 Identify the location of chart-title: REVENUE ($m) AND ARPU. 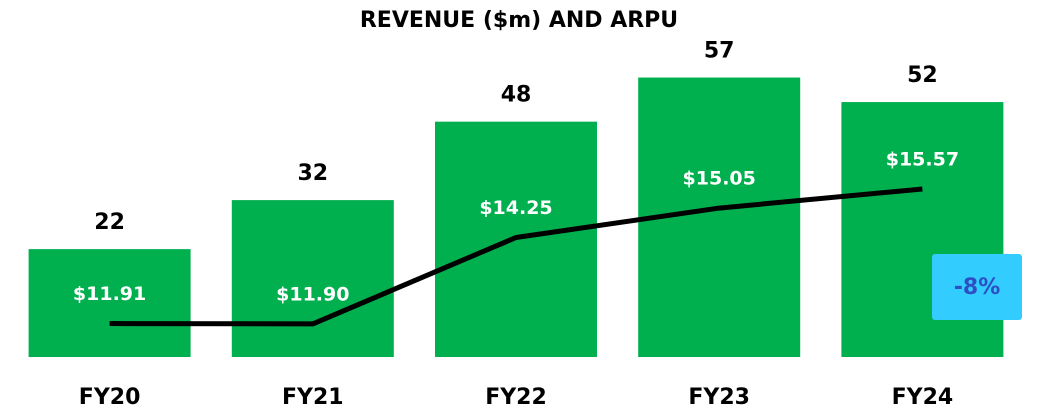
(519, 20).